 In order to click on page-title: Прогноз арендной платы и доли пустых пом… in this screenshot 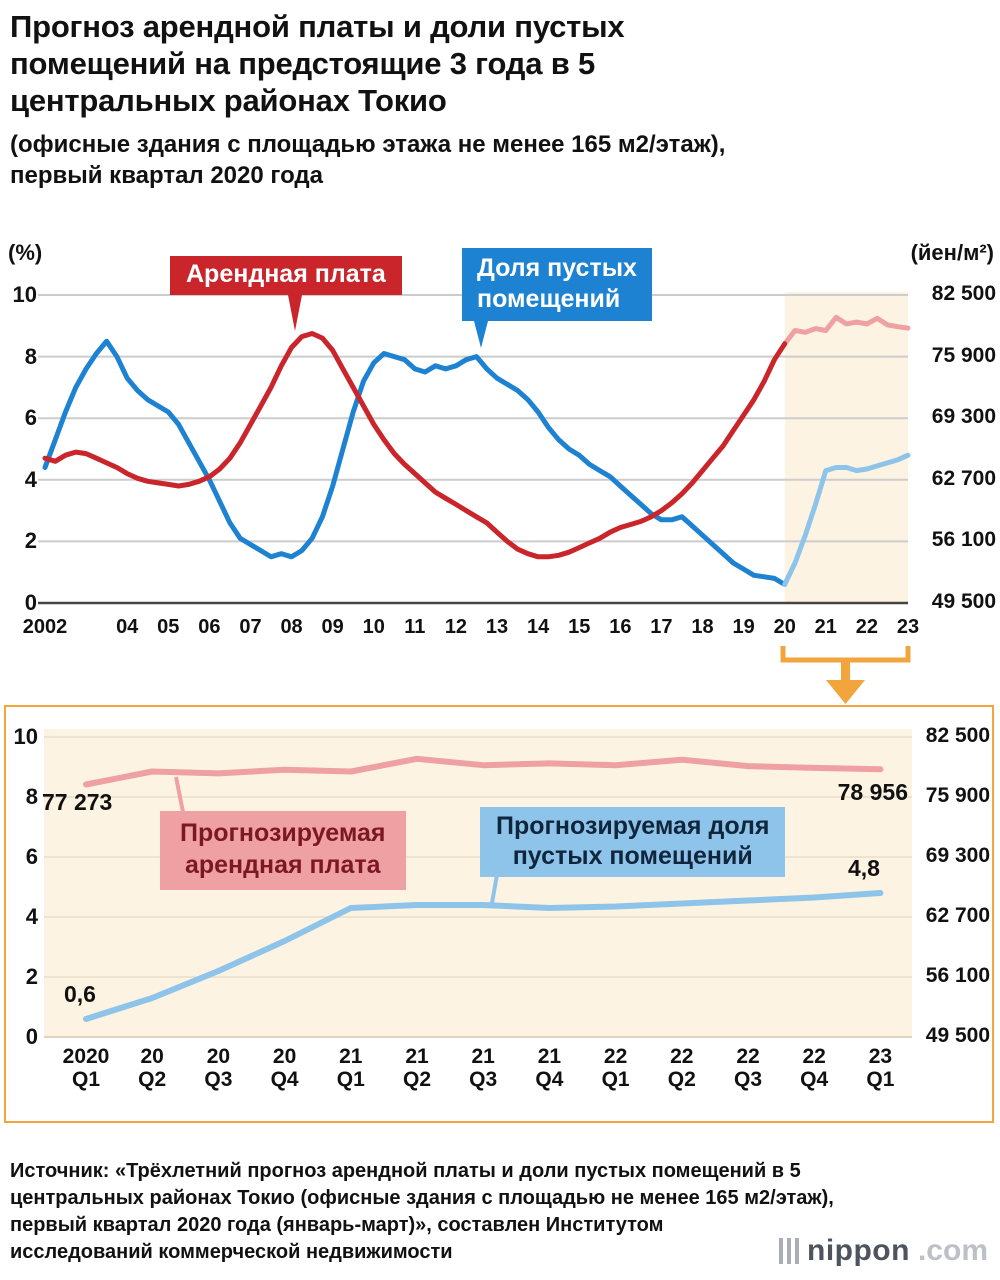, I will do `click(317, 64)`.